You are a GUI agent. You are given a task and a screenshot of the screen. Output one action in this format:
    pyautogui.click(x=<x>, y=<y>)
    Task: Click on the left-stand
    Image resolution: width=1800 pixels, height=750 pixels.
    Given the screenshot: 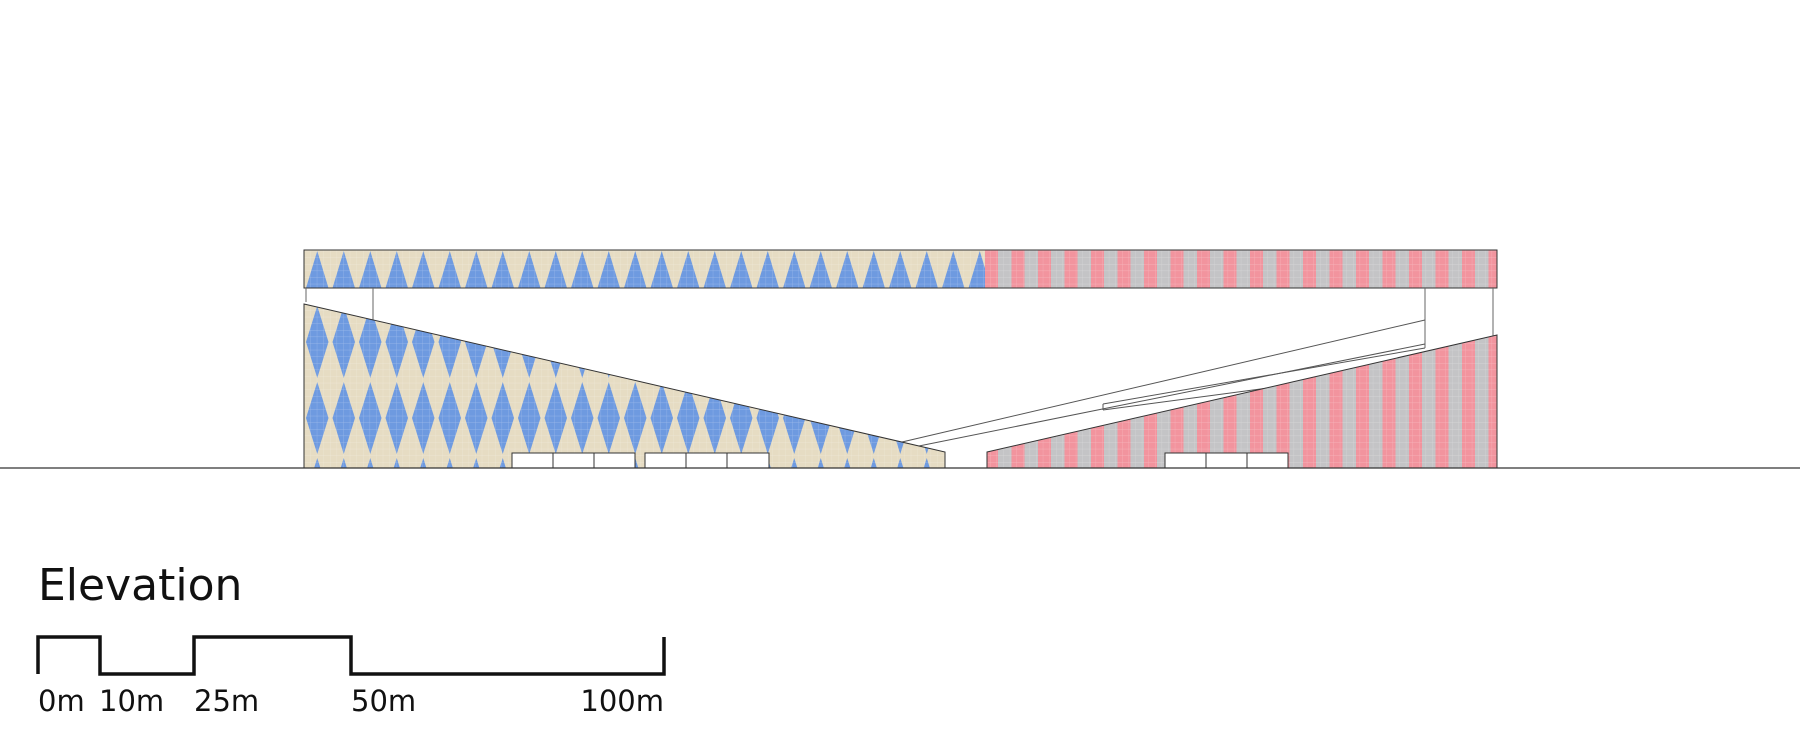 What is the action you would take?
    pyautogui.click(x=624, y=386)
    